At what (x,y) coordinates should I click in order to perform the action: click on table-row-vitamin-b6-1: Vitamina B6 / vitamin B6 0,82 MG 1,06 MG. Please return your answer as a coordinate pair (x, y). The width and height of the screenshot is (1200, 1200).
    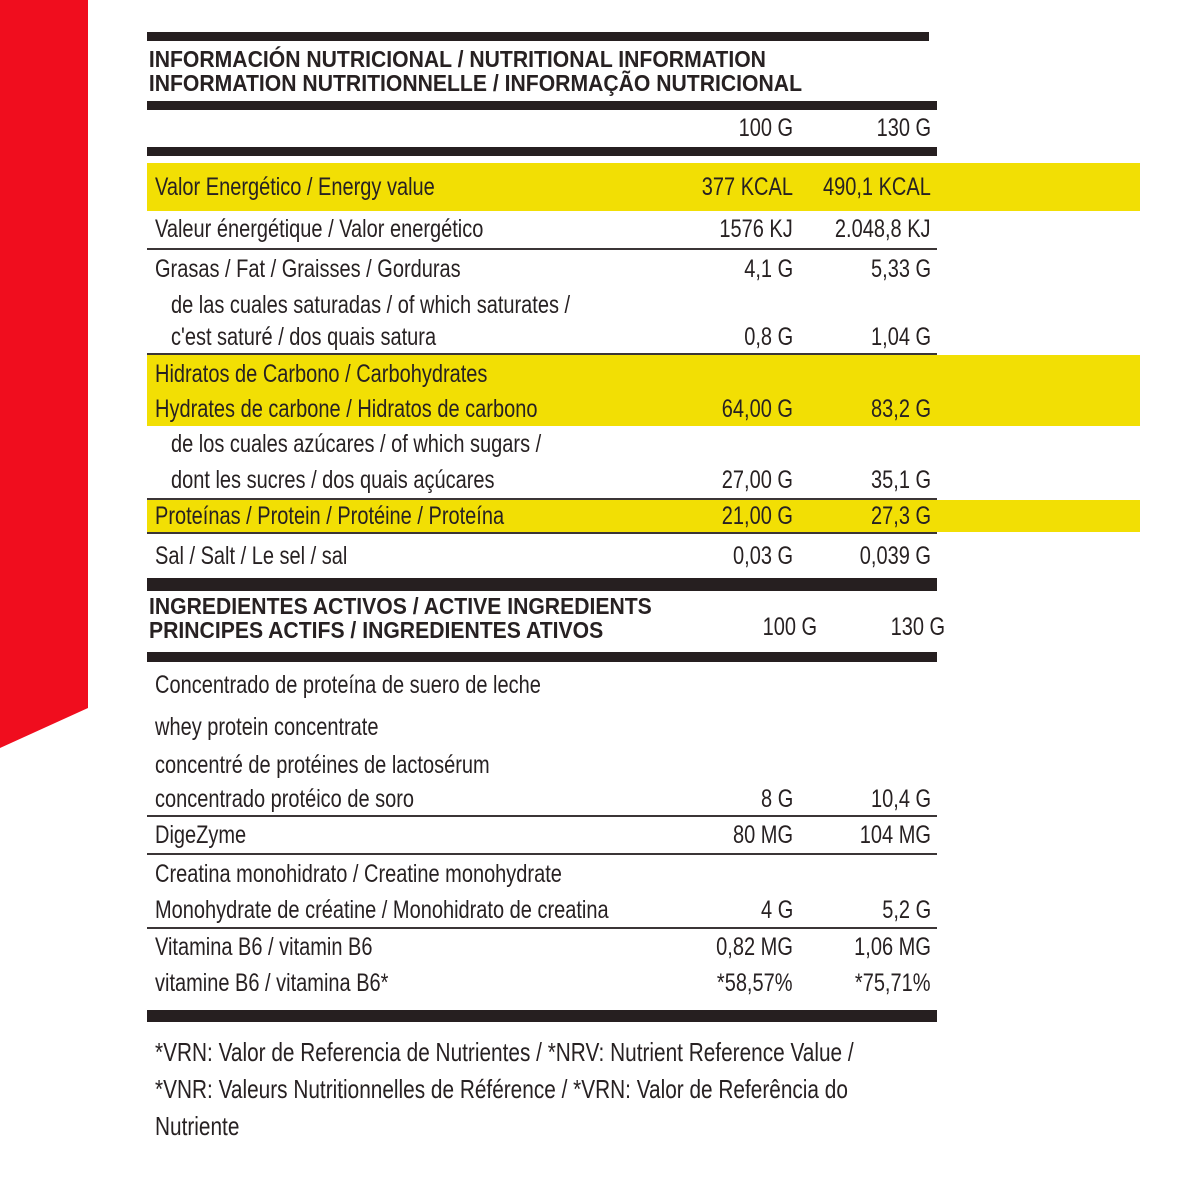
    Looking at the image, I should click on (643, 947).